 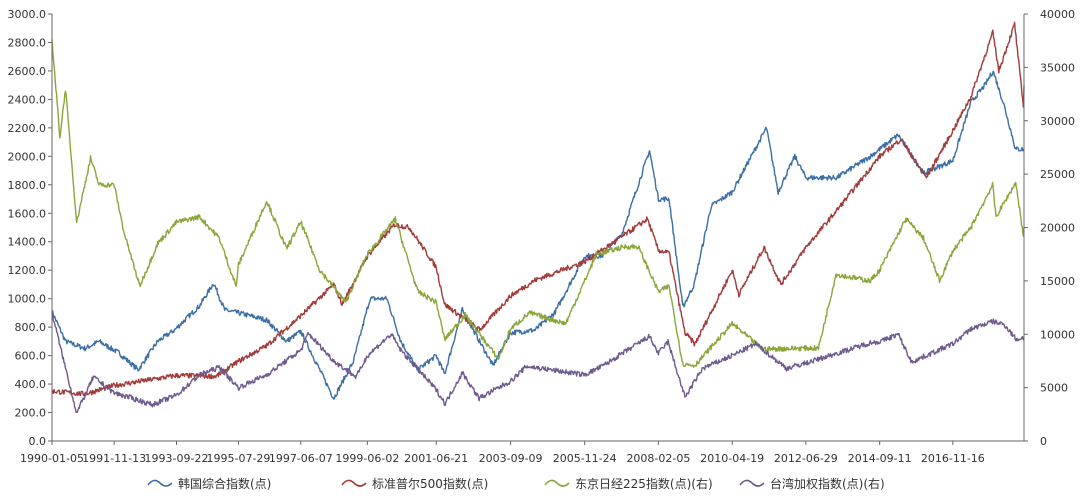 I want to click on x-tick-label: 2014-09-11, so click(x=880, y=458).